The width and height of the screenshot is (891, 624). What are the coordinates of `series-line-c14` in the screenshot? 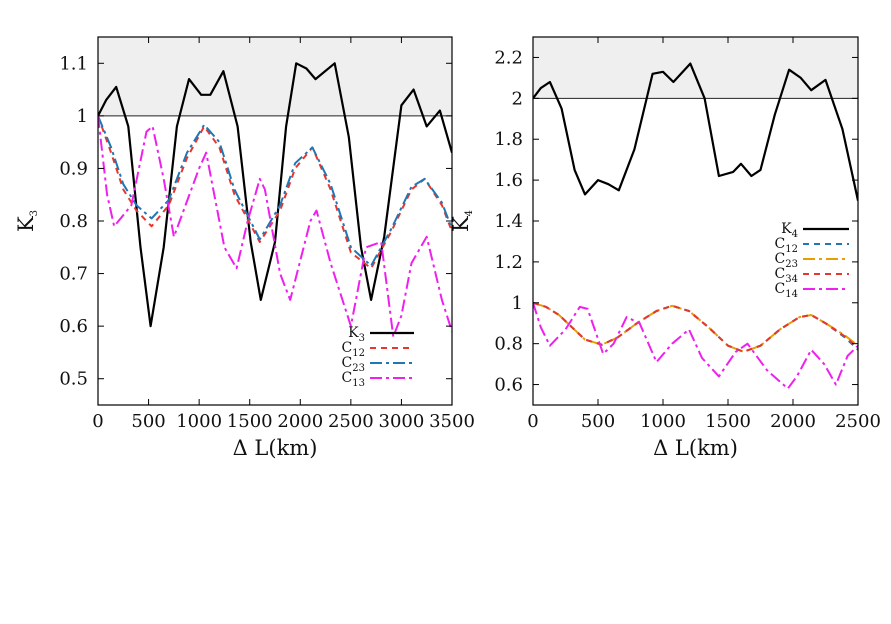 It's located at (695, 346).